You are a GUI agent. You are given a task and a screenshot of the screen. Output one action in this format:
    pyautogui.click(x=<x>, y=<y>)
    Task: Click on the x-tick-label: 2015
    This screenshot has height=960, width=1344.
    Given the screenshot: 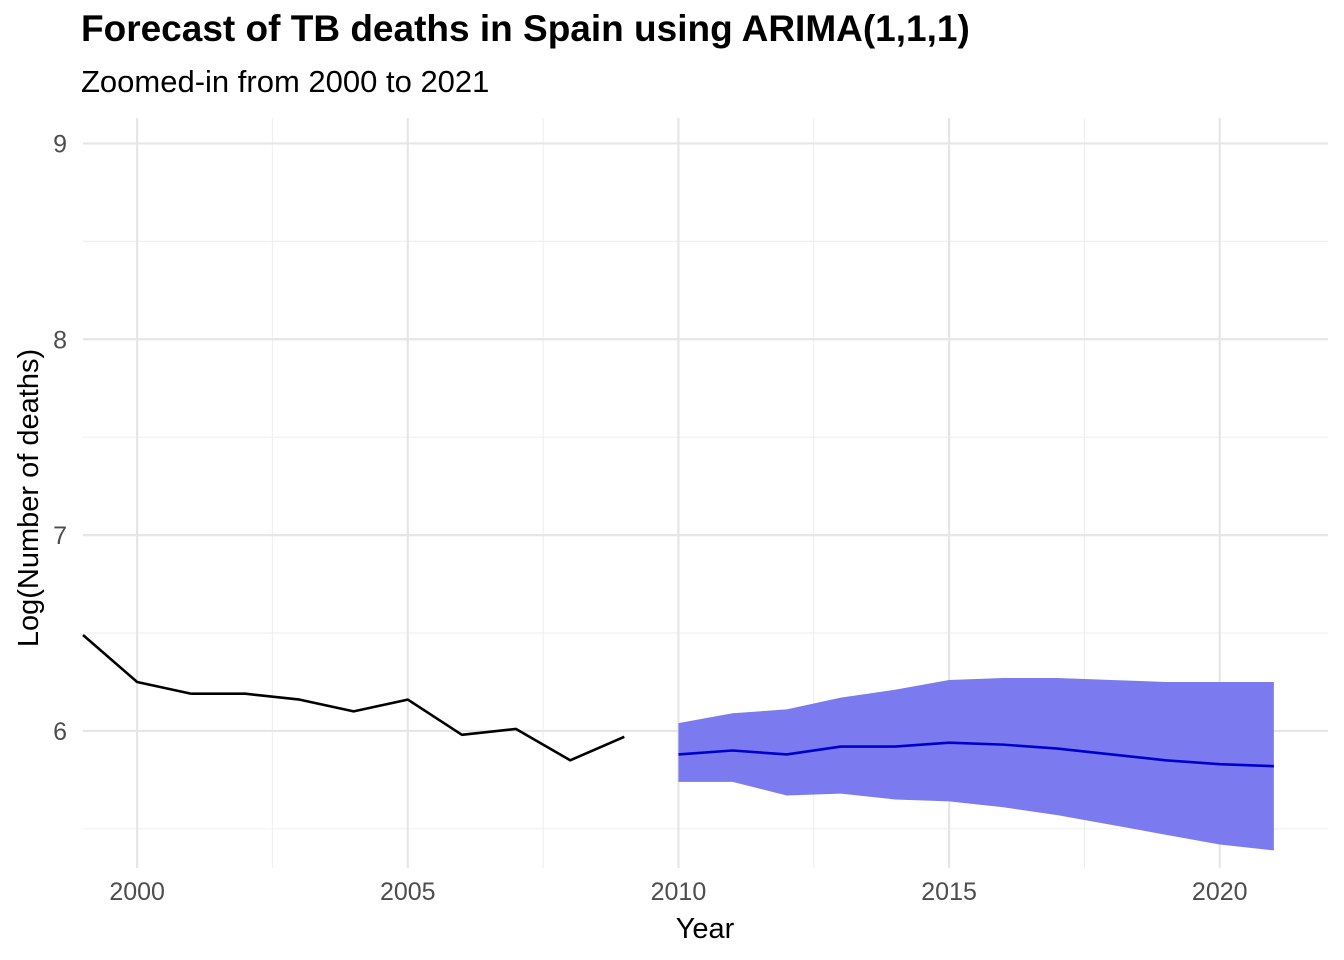 What is the action you would take?
    pyautogui.click(x=949, y=892)
    